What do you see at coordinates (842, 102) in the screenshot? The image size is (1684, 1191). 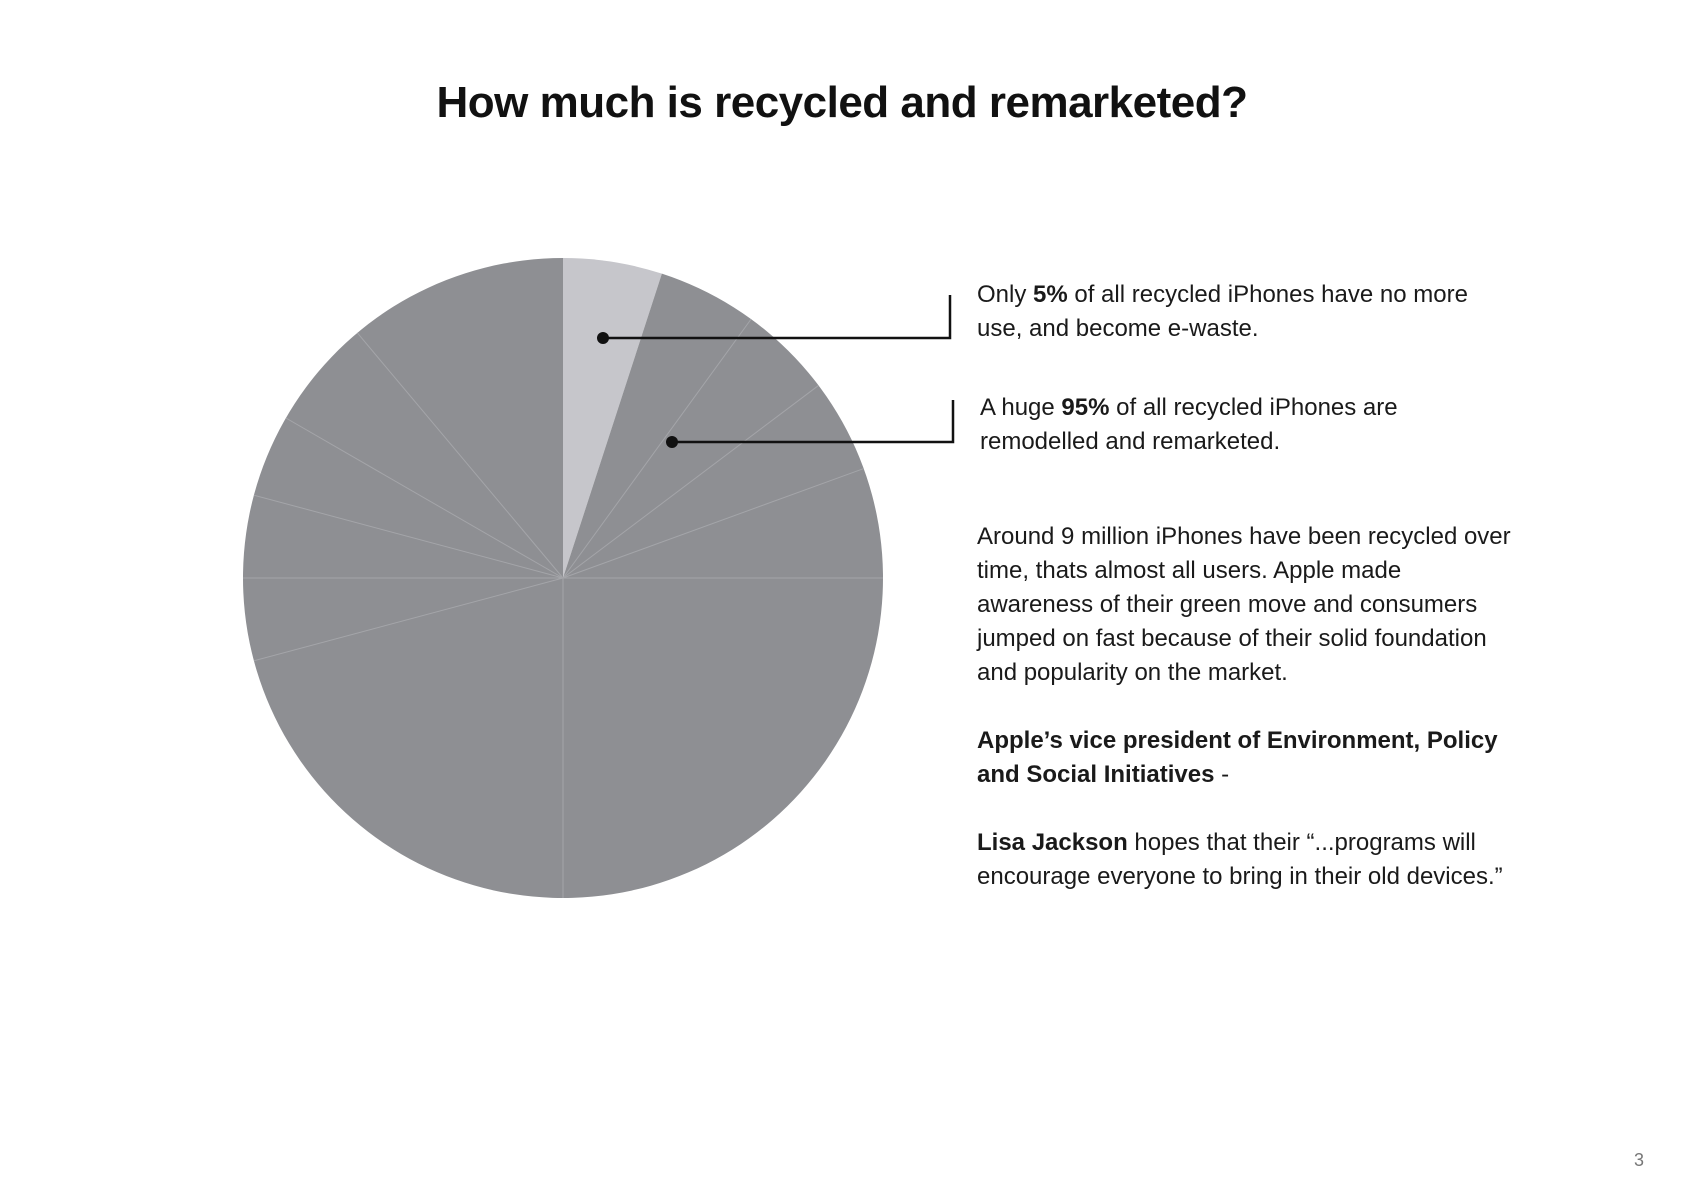 I see `page-title: How much is recycled and remarketed?` at bounding box center [842, 102].